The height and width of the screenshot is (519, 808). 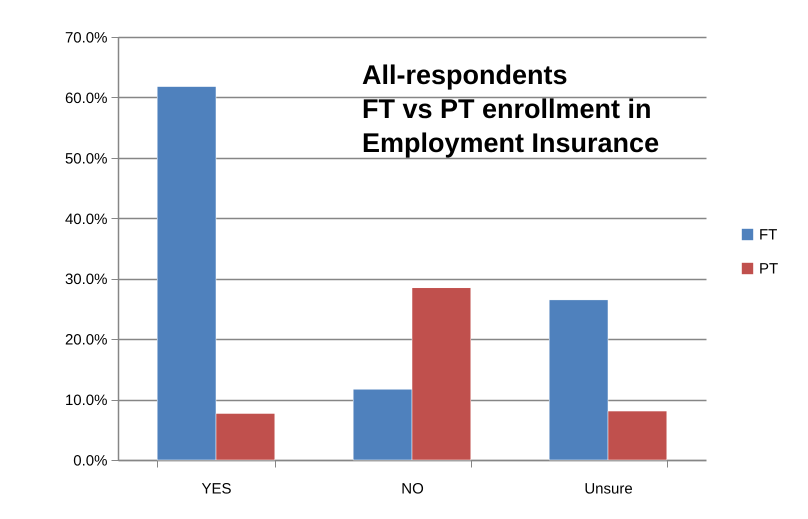 What do you see at coordinates (86, 219) in the screenshot?
I see `y-tick-label: 40.0%` at bounding box center [86, 219].